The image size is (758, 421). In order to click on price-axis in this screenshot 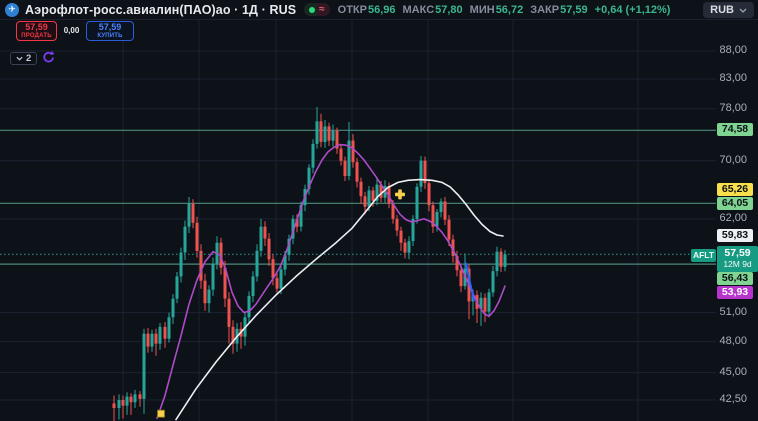, I will do `click(737, 220)`.